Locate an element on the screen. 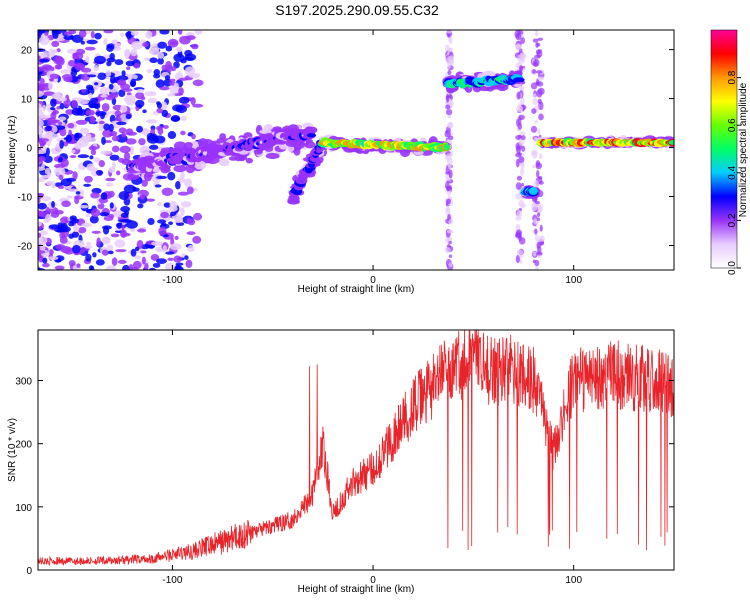 This screenshot has height=600, width=750. y-tick-label: 100 is located at coordinates (23, 508).